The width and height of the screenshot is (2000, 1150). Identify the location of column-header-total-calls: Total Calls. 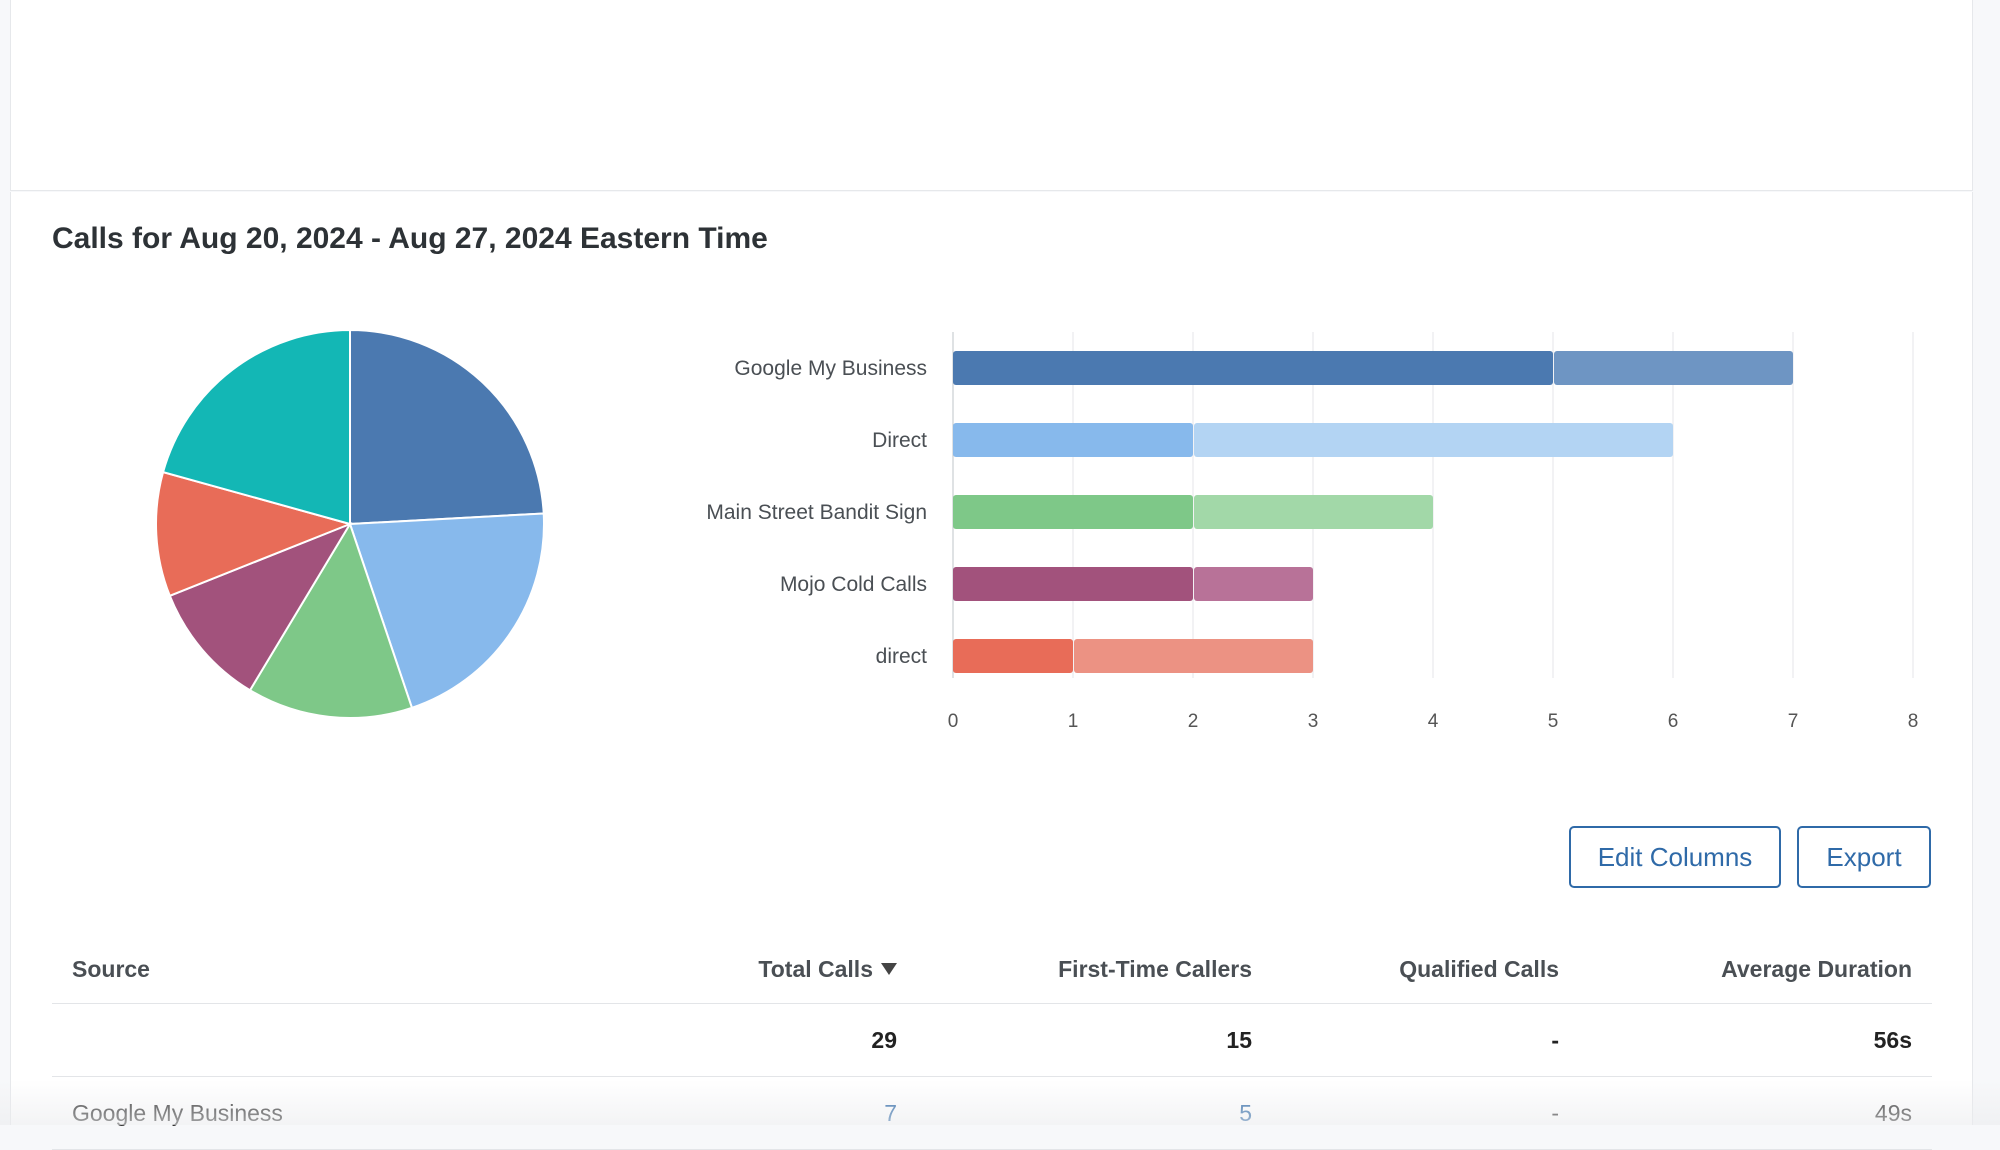
(827, 969).